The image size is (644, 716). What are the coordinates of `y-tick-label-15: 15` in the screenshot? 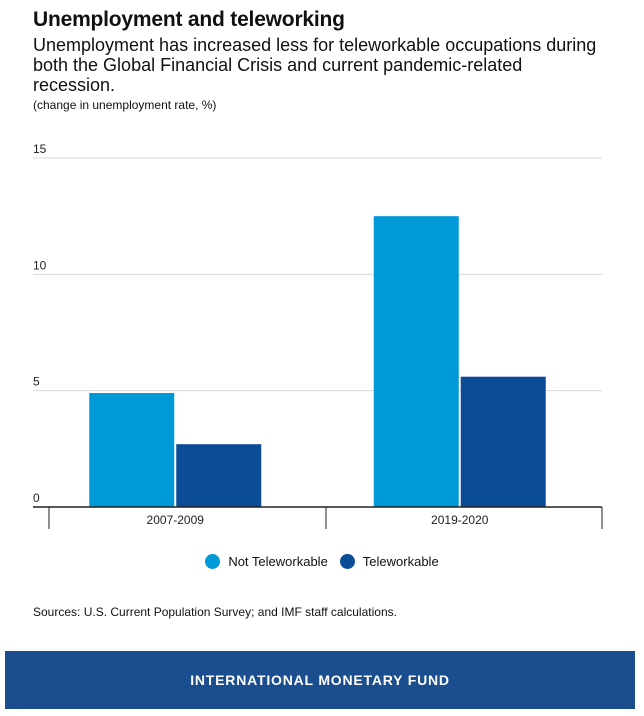 It's located at (40, 149).